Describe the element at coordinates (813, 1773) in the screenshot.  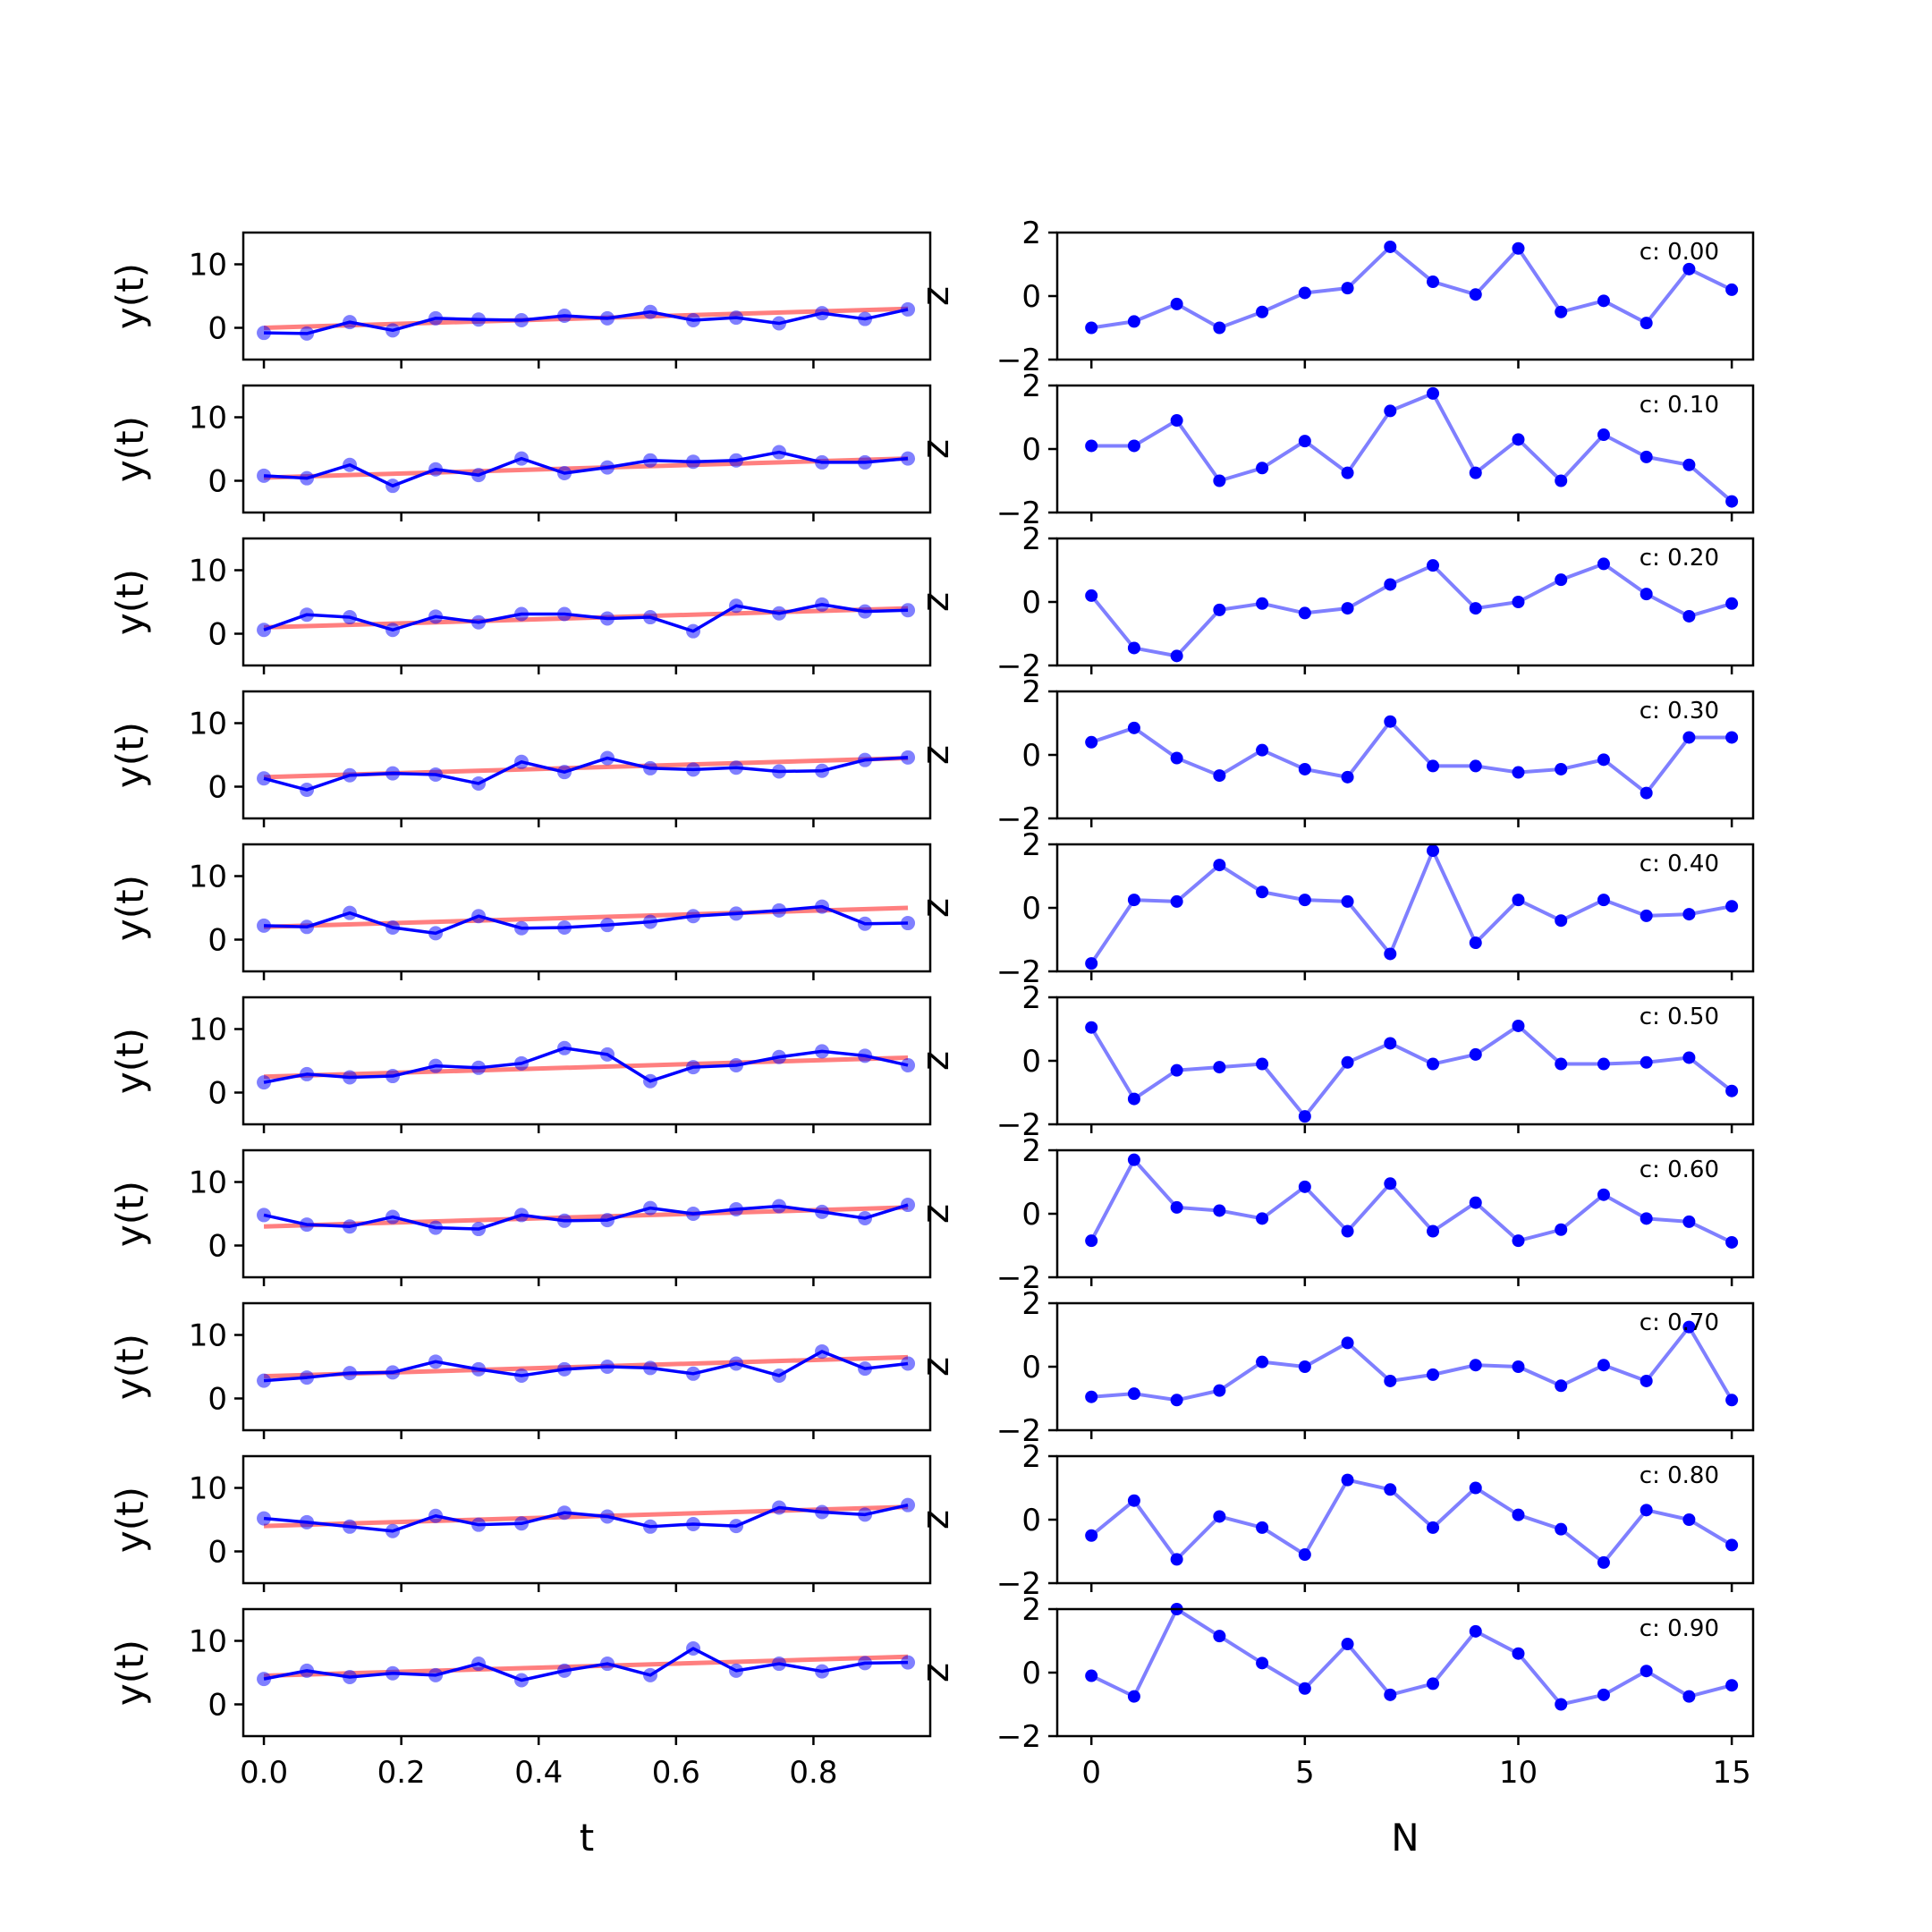
I see `x-tick-label: 0.8` at that location.